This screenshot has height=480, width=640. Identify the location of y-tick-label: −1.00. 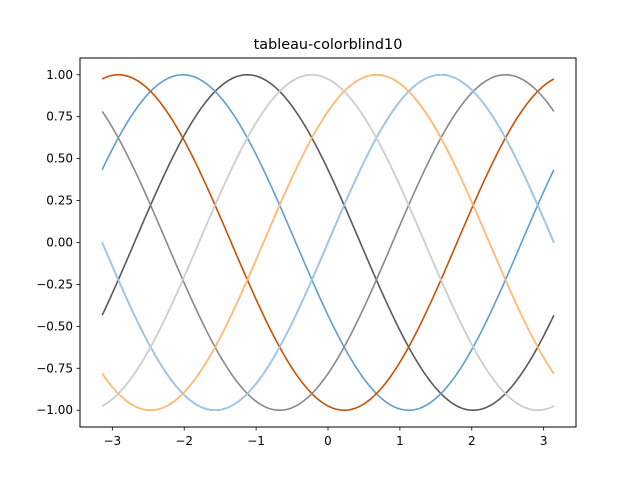
(54, 410).